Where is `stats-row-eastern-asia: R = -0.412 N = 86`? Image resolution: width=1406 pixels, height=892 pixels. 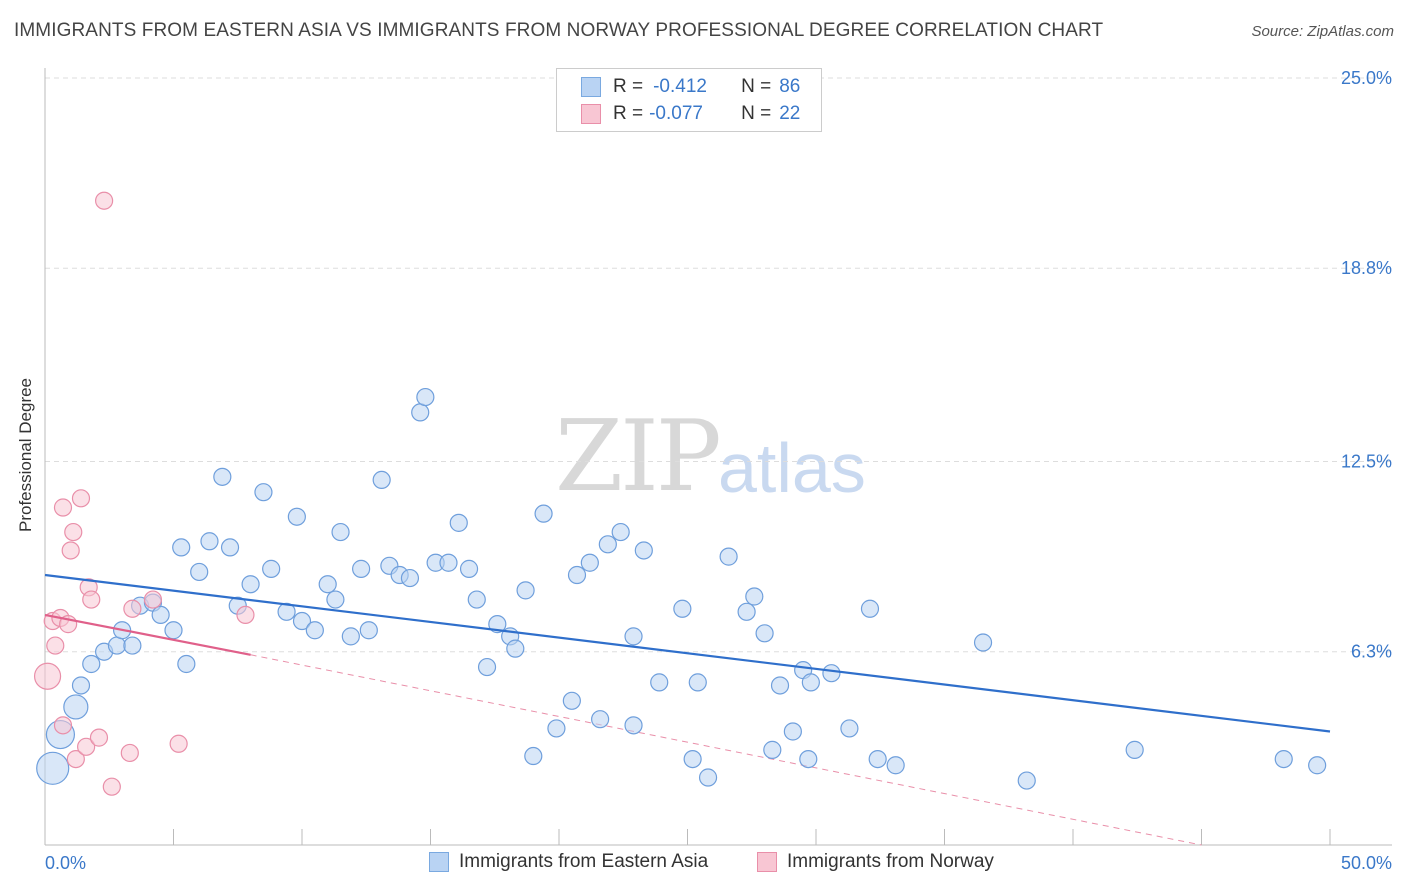
stats-row-eastern-asia: R = -0.412 N = 86 is located at coordinates (690, 87).